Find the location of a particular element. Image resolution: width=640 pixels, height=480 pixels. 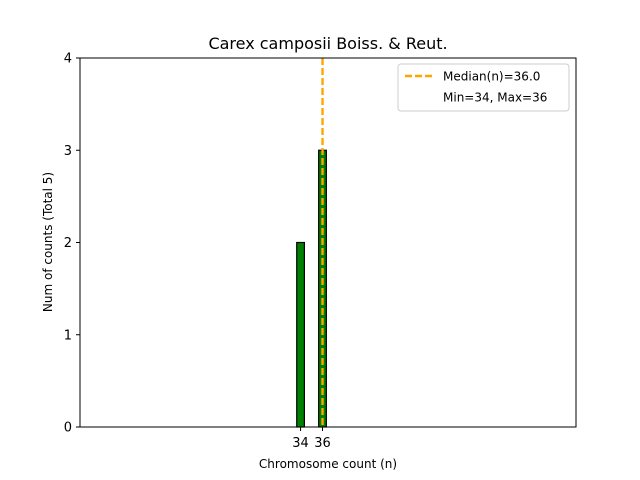

y-tick-label-1: 1 is located at coordinates (68, 335).